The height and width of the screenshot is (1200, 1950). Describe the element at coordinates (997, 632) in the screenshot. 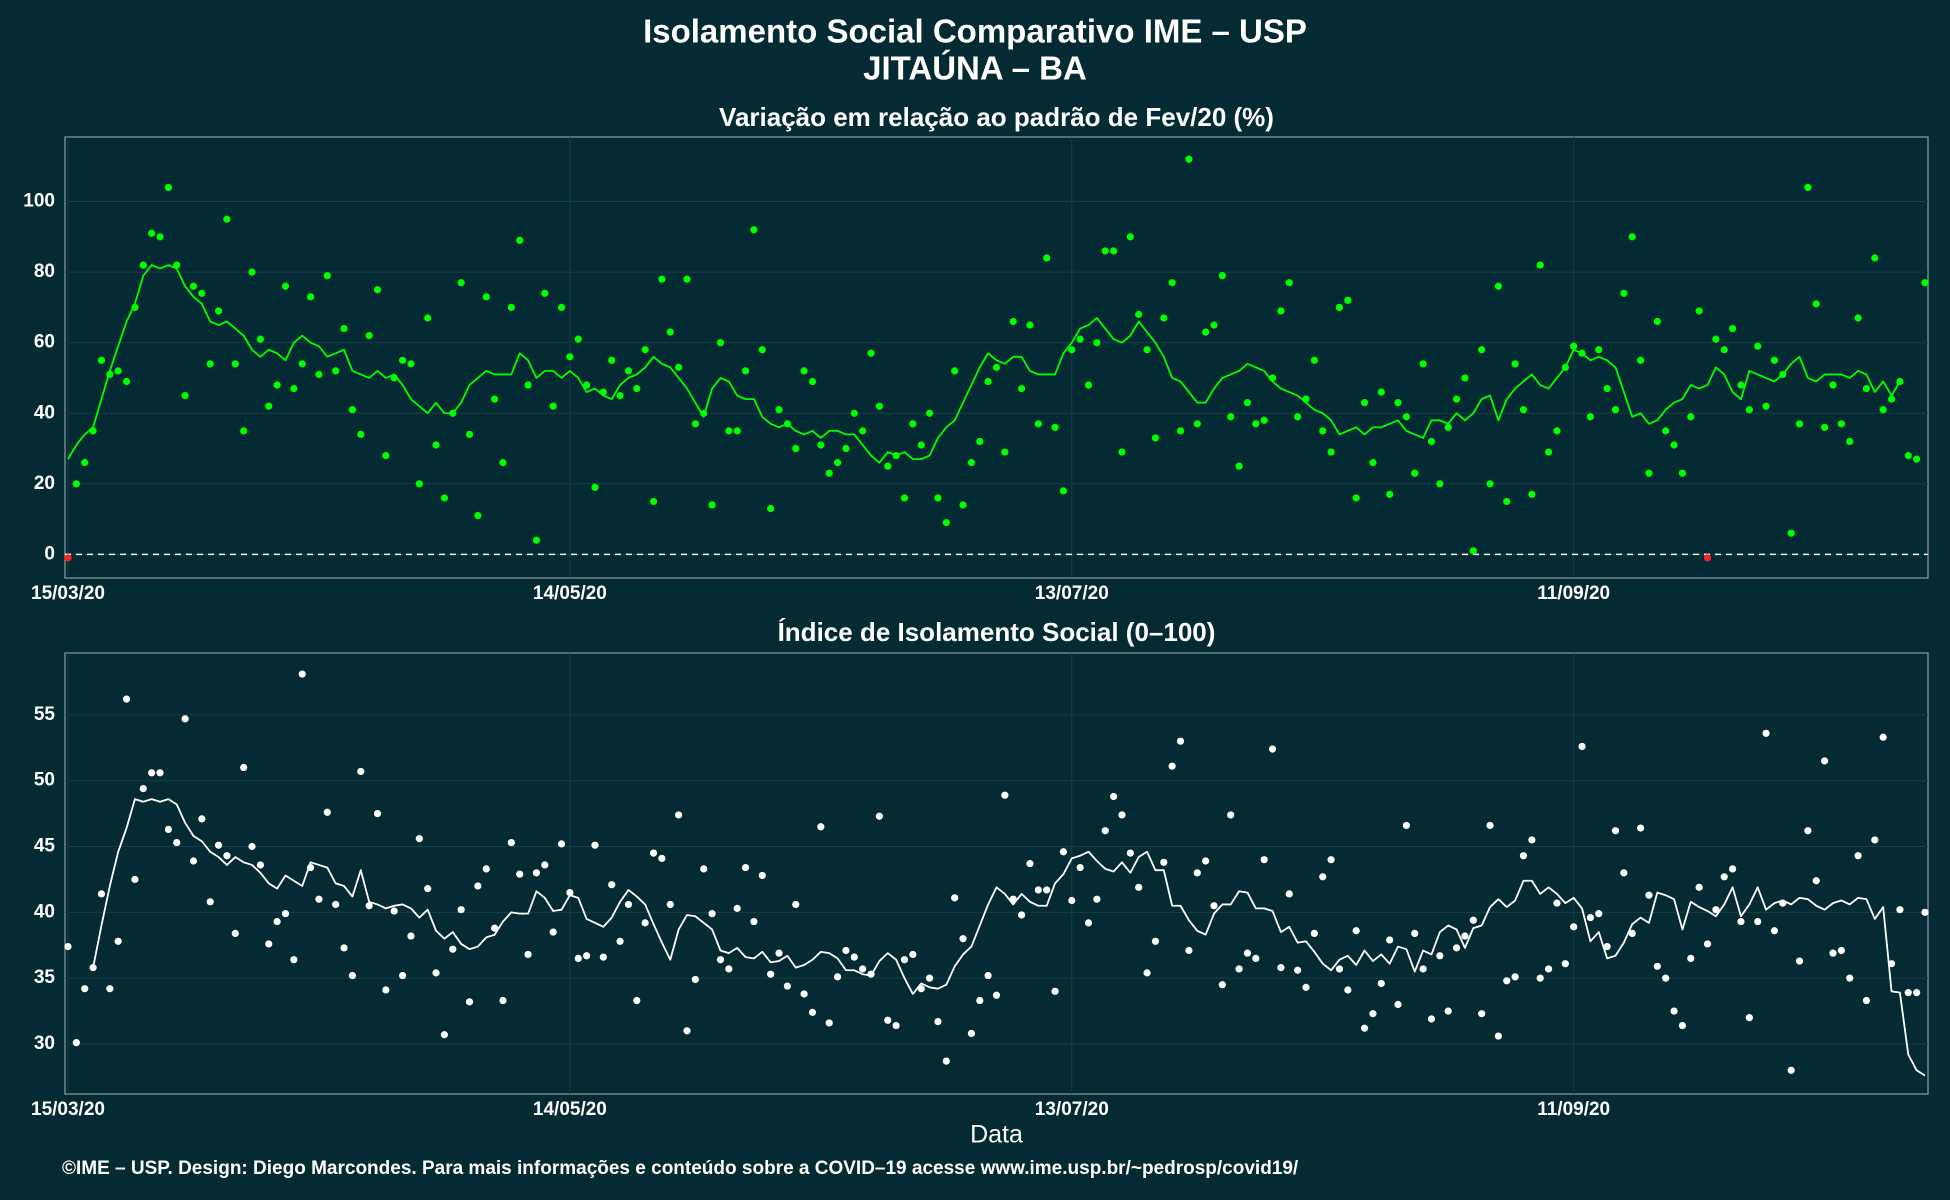

I see `panel-title: Índice de Isolamento Social (0–100)` at that location.